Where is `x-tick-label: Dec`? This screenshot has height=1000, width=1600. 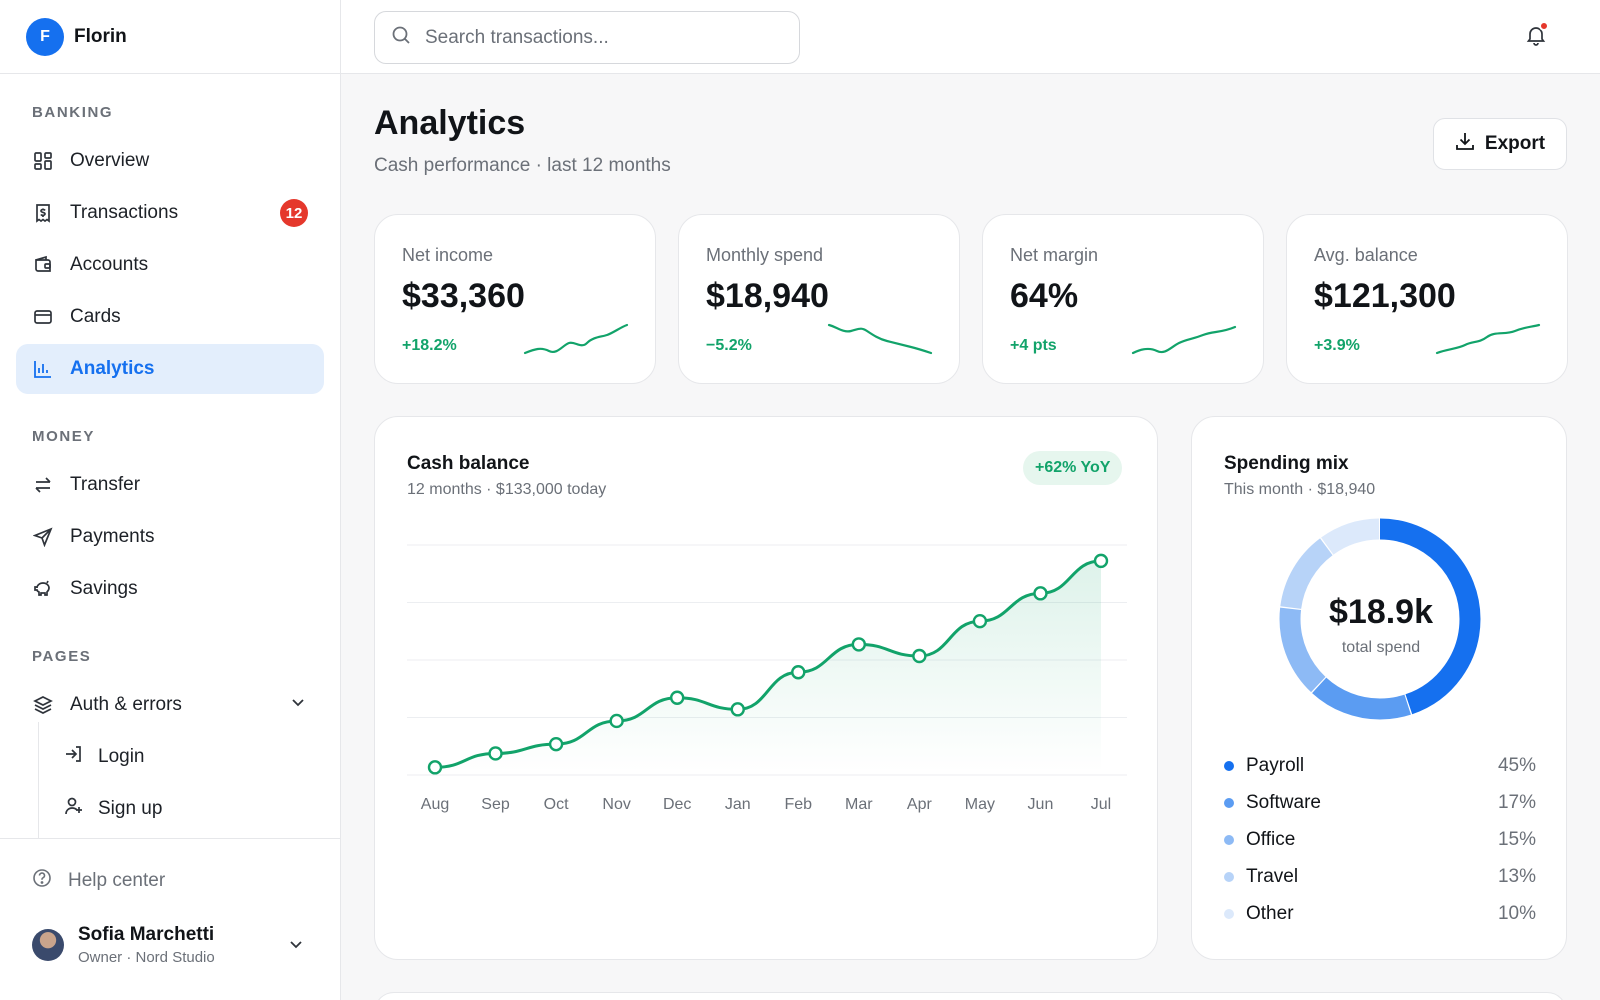
x-tick-label: Dec is located at coordinates (677, 804).